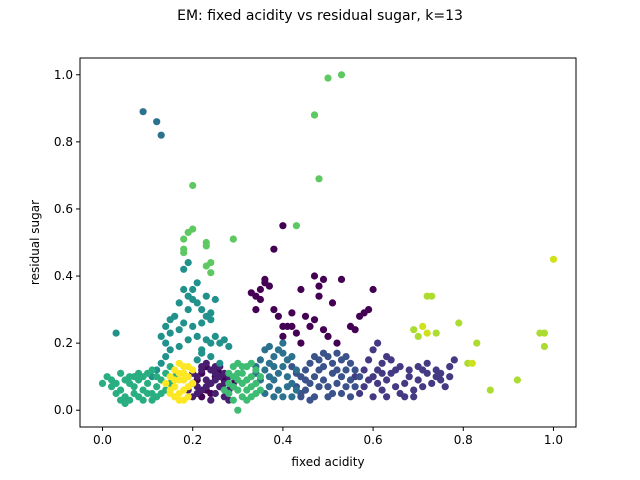  What do you see at coordinates (63, 75) in the screenshot?
I see `y-tick-label: 1.0` at bounding box center [63, 75].